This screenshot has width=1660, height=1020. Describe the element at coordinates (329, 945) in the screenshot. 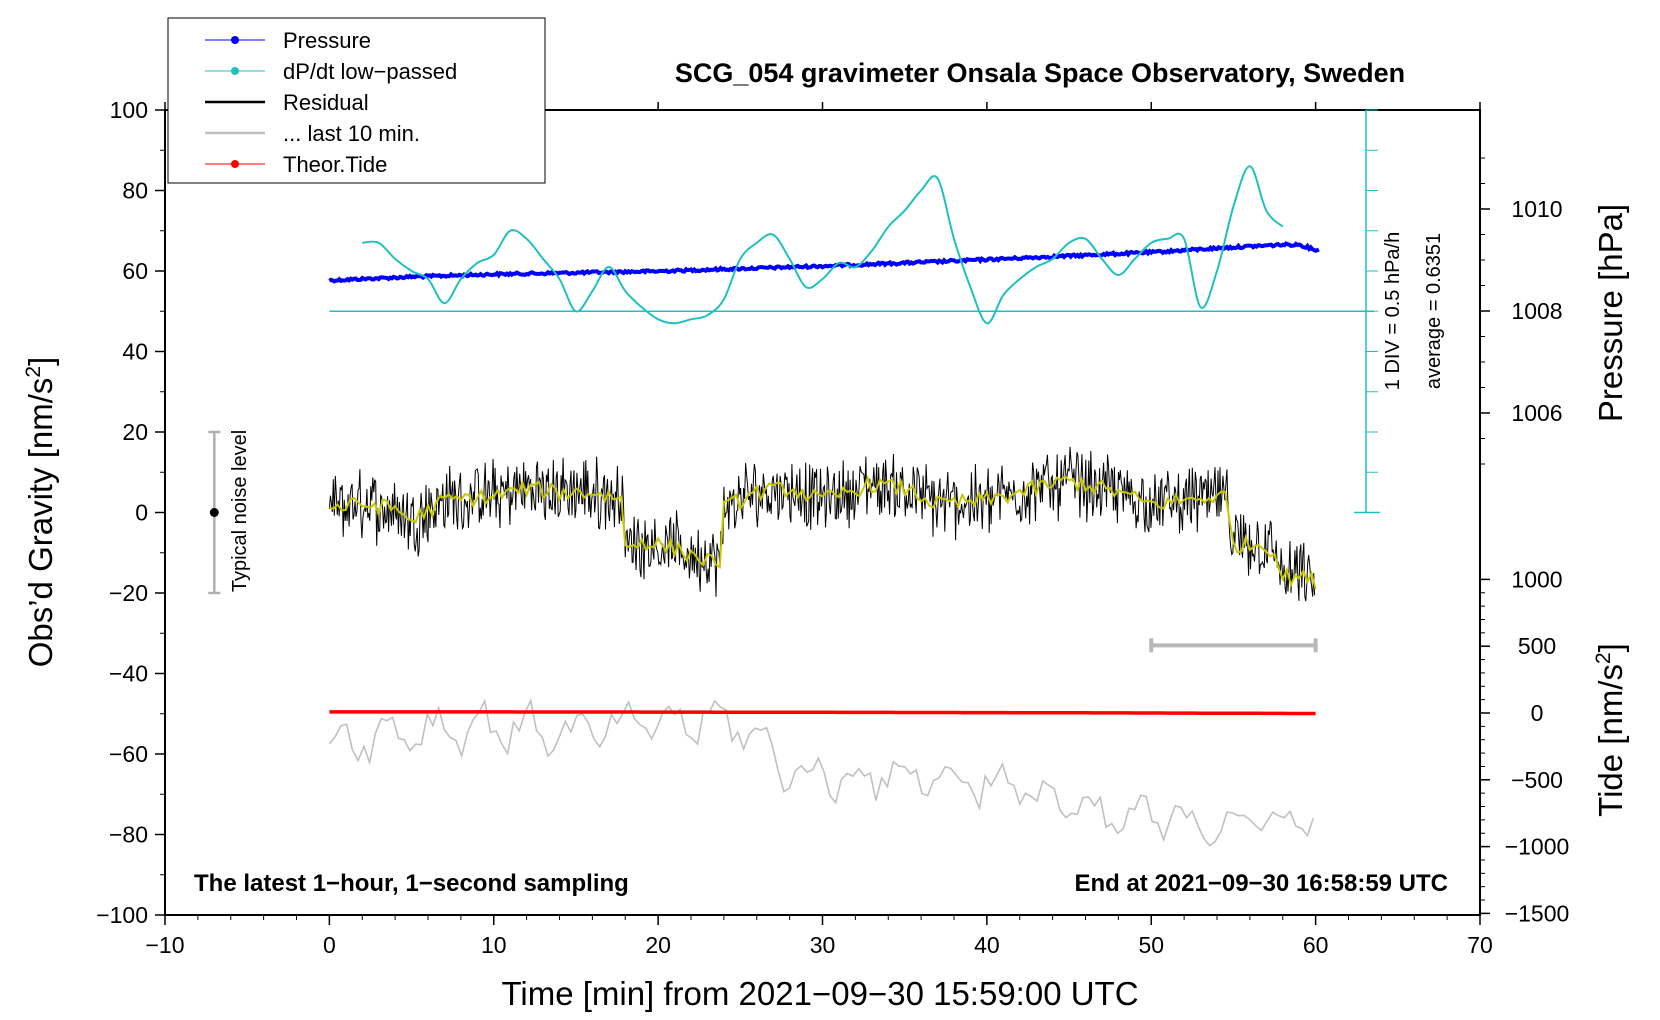

I see `x-tick-label: 0` at that location.